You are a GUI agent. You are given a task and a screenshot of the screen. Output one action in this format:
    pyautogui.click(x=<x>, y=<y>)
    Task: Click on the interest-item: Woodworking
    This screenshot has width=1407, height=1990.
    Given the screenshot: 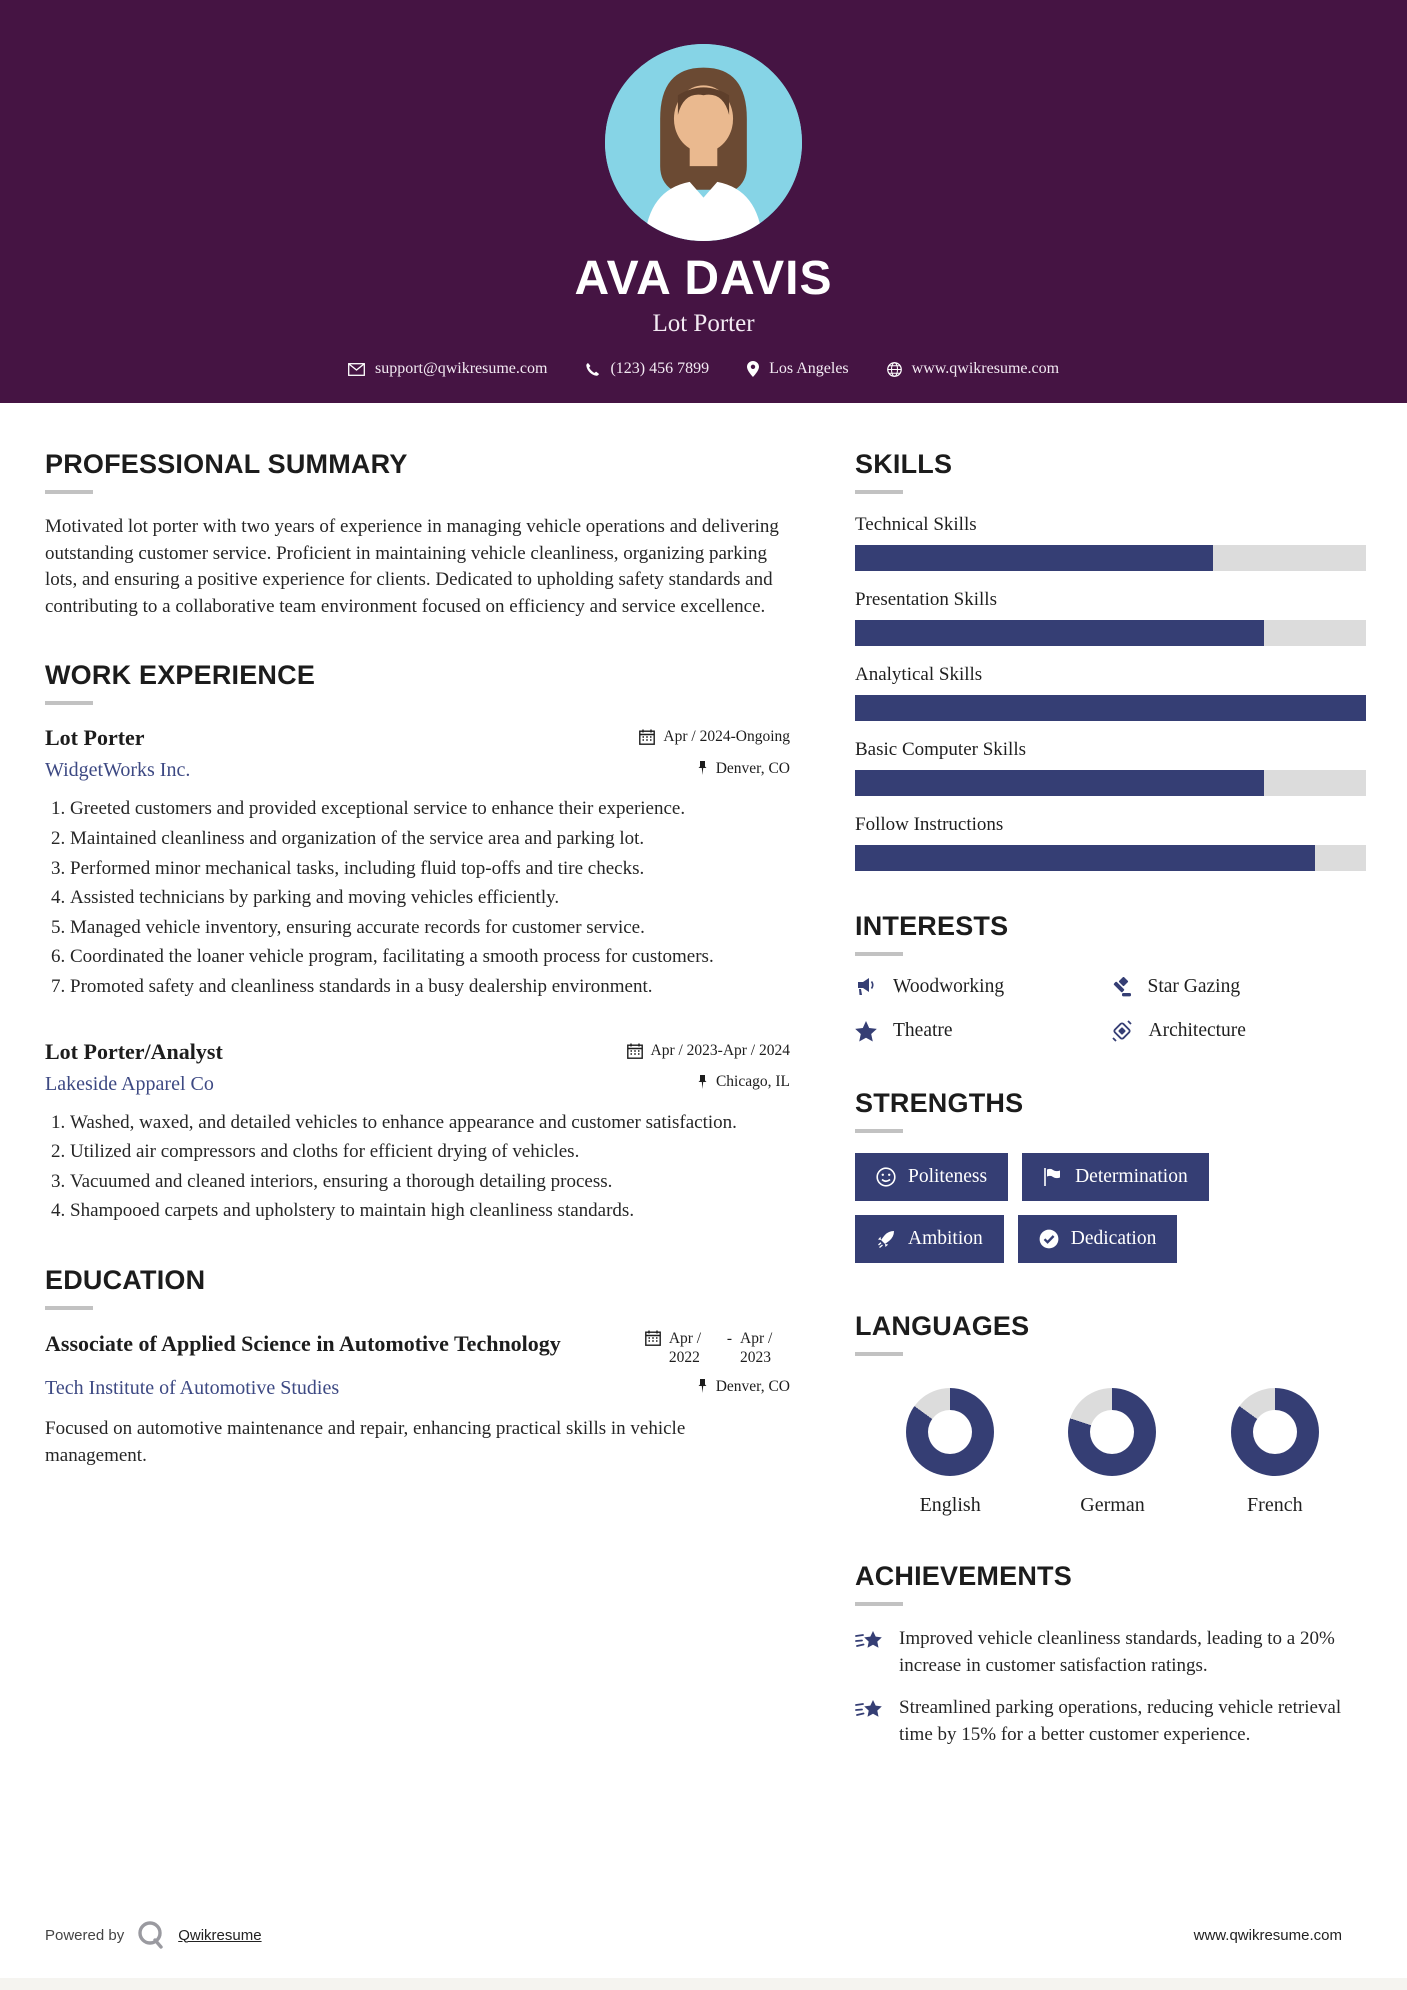 What is the action you would take?
    pyautogui.click(x=983, y=987)
    